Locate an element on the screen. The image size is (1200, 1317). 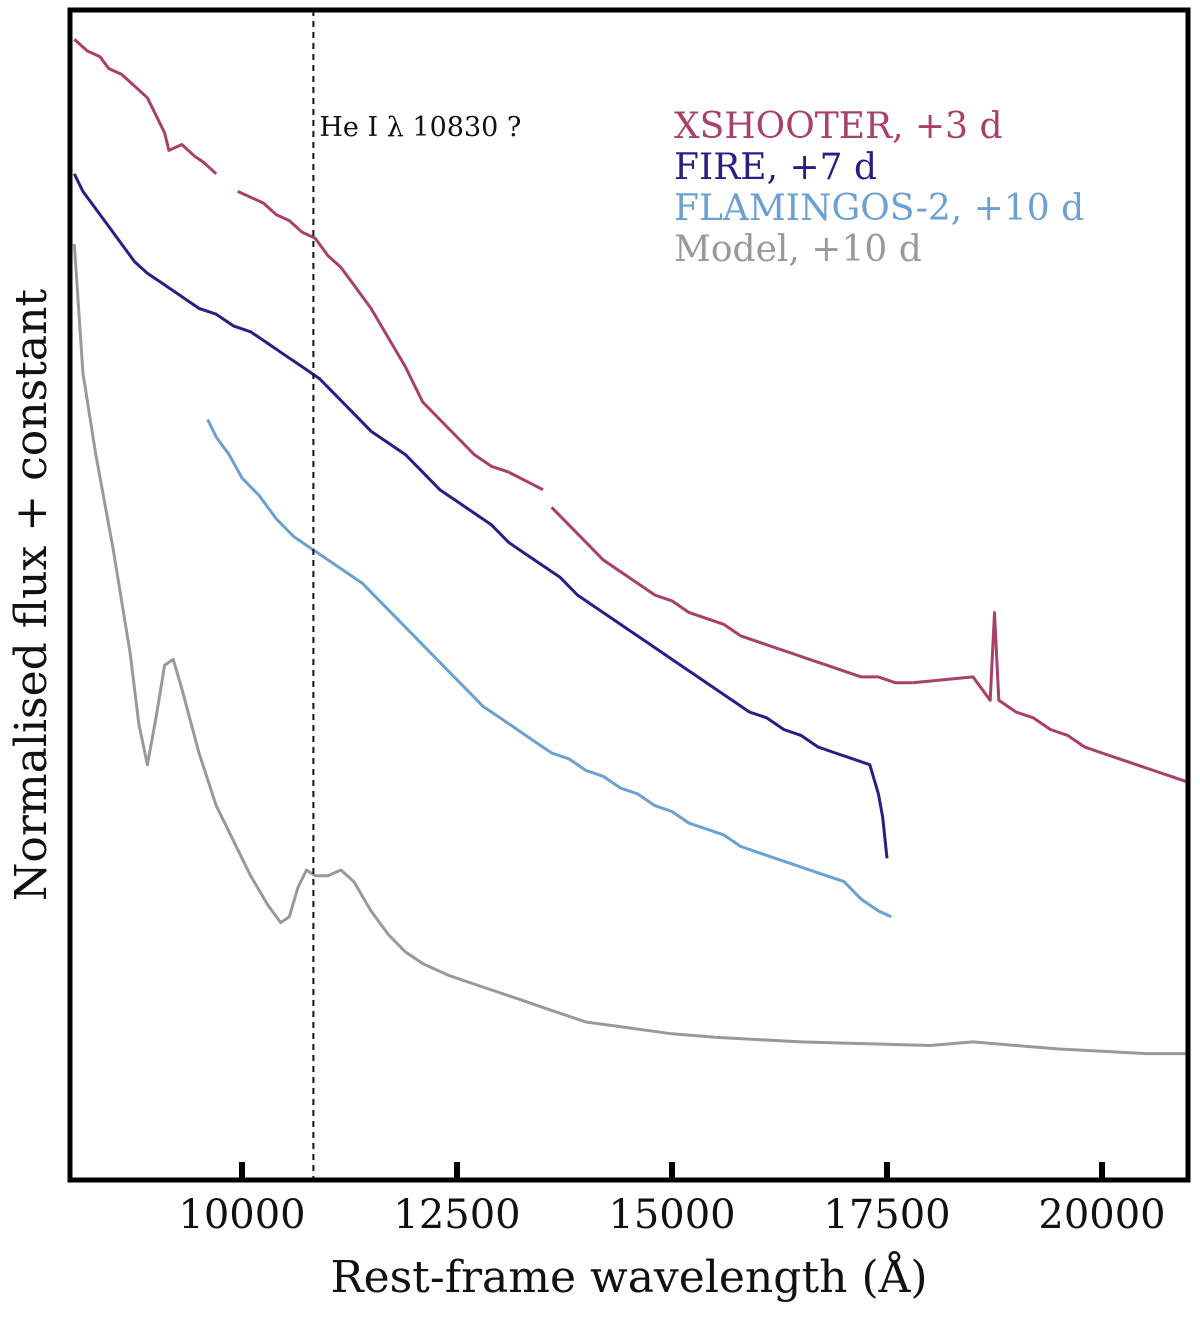
x-axis-label: Rest-frame wavelength (Å) is located at coordinates (628, 1276).